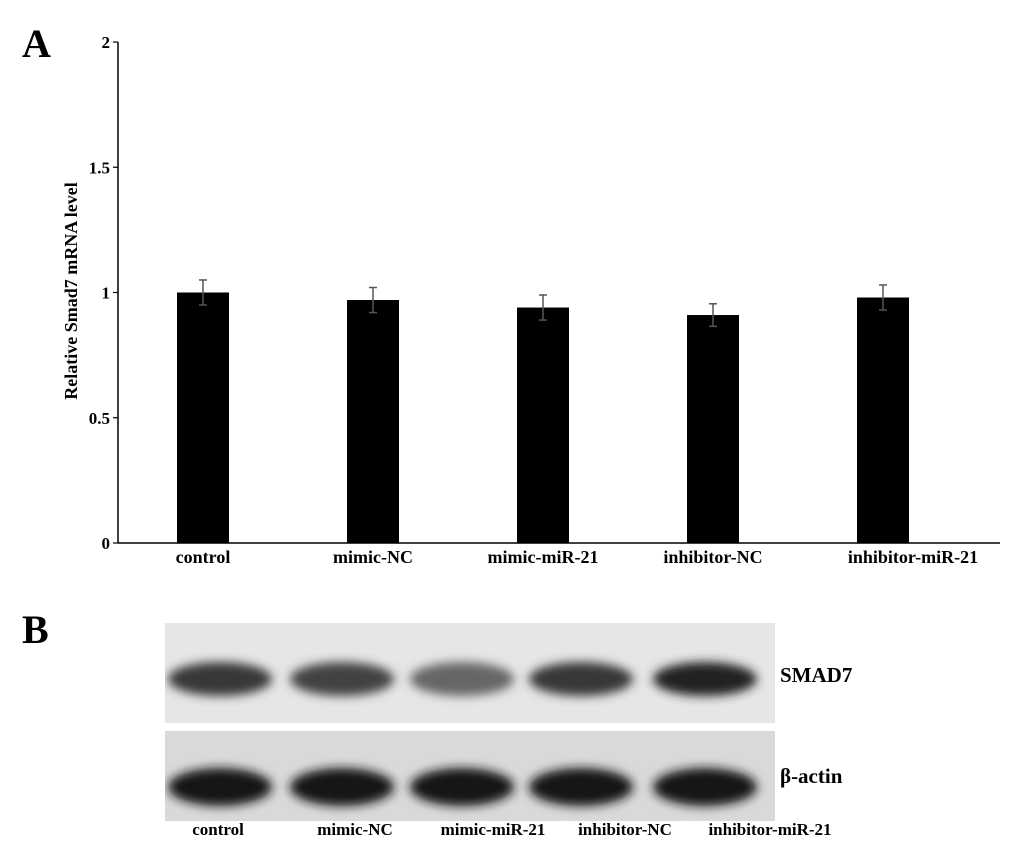 Image resolution: width=1033 pixels, height=846 pixels. Describe the element at coordinates (203, 557) in the screenshot. I see `x-tick-label: control` at that location.